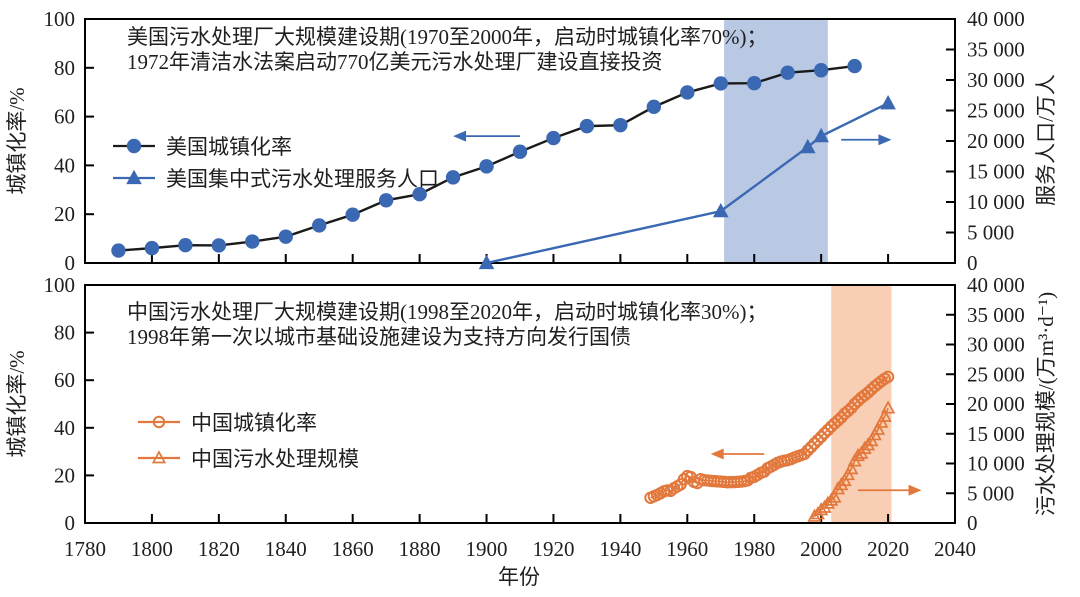  What do you see at coordinates (64, 214) in the screenshot?
I see `y-left-tick-label: 20` at bounding box center [64, 214].